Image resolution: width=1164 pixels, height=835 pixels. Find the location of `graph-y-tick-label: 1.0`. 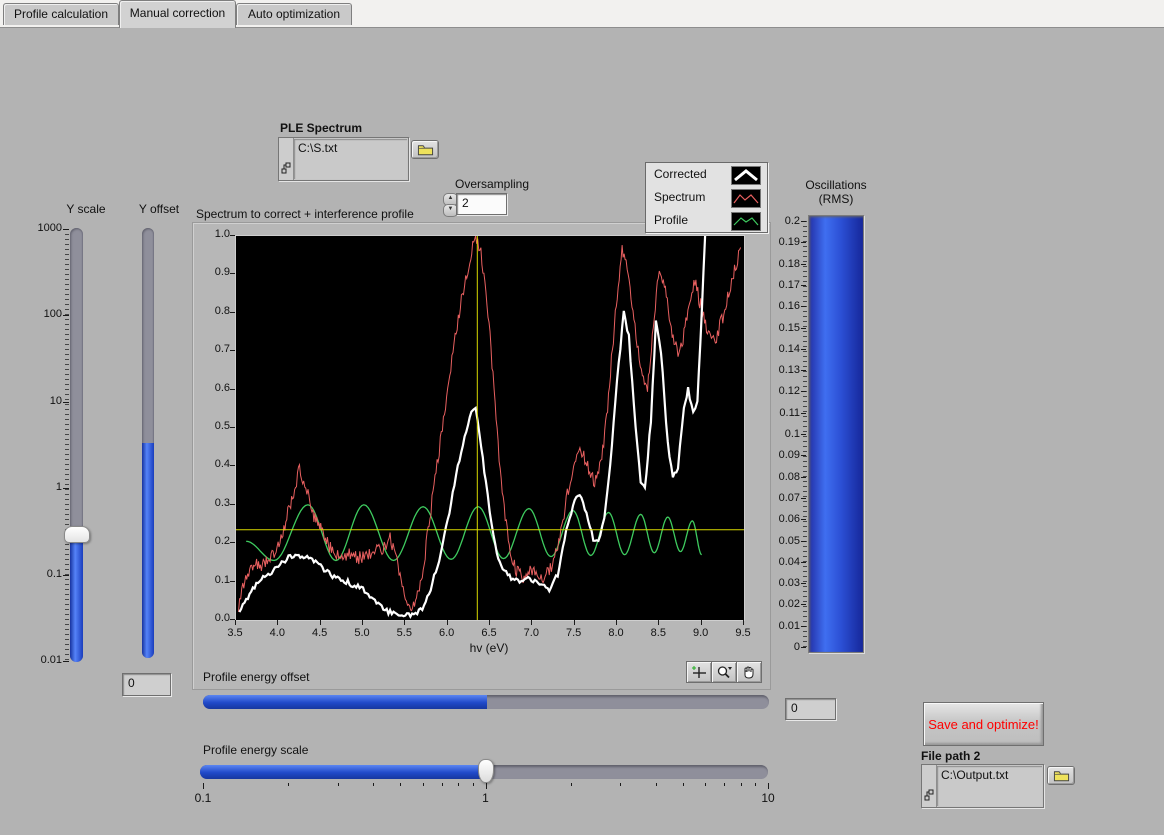

graph-y-tick-label: 1.0 is located at coordinates (222, 234).